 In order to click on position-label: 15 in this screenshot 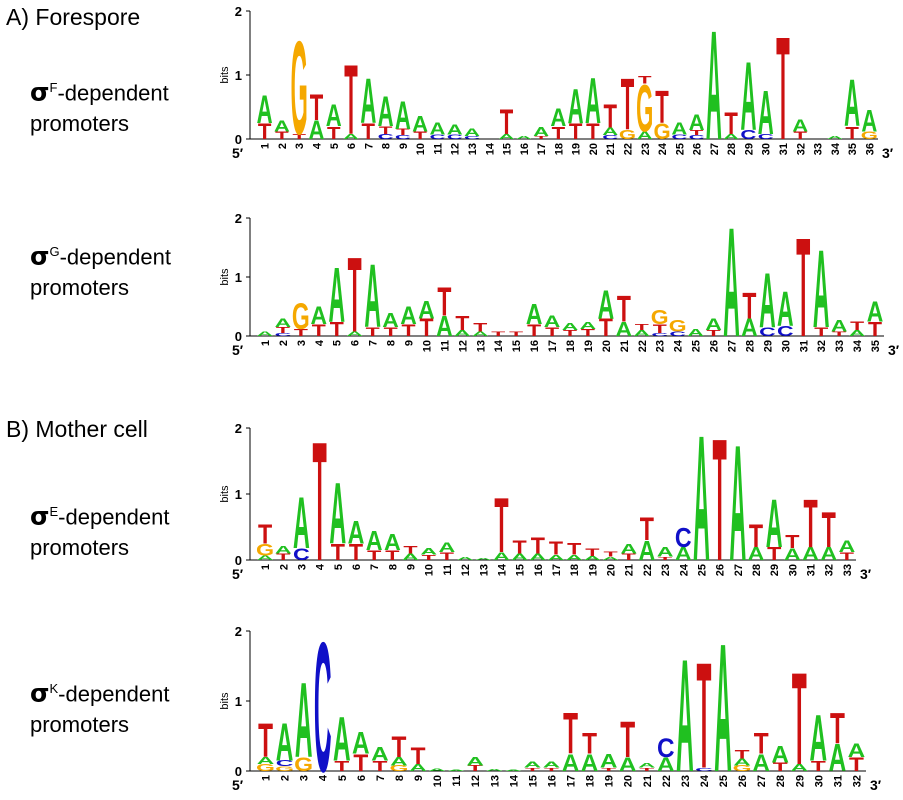, I will do `click(517, 346)`.